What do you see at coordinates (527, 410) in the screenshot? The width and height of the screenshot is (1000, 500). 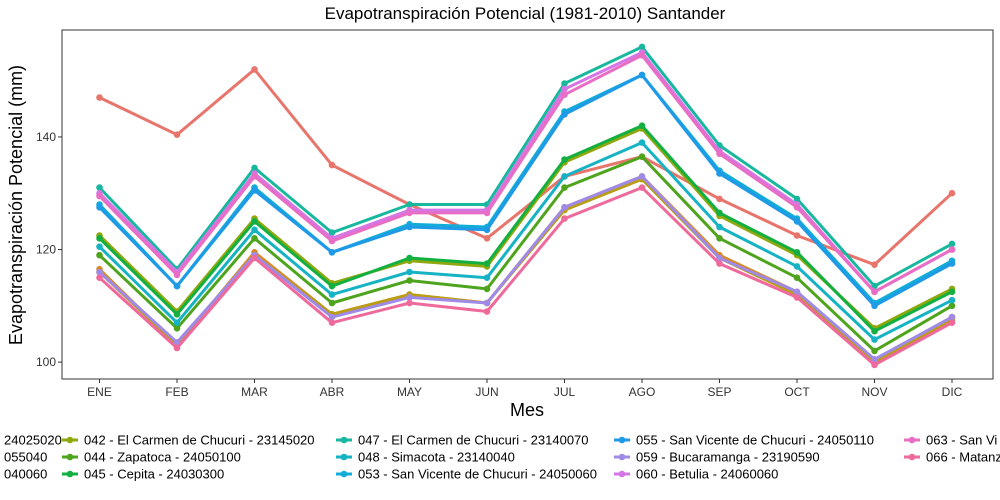 I see `x-axis-title: Mes` at bounding box center [527, 410].